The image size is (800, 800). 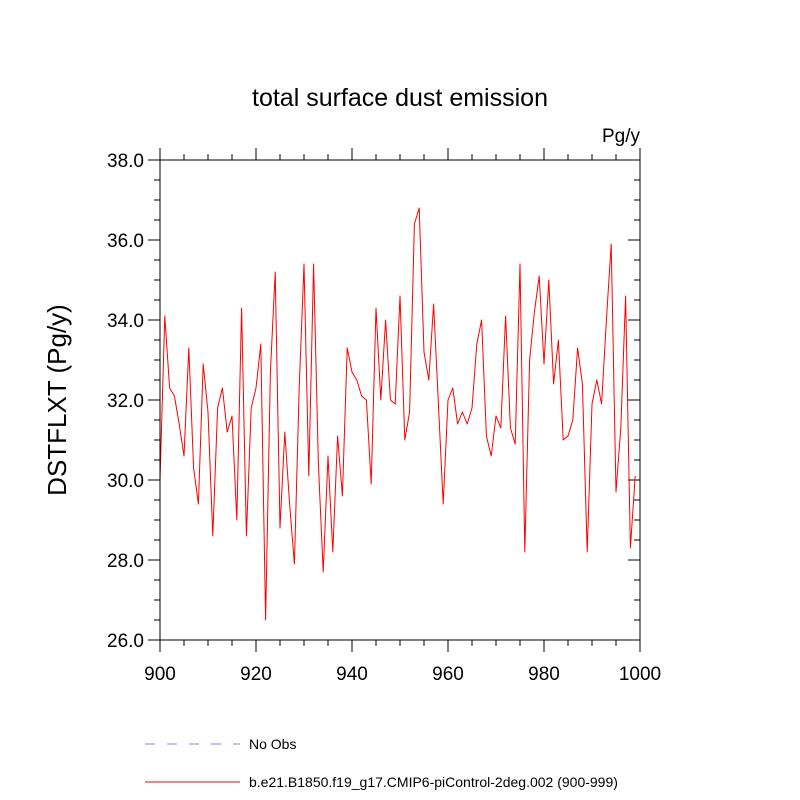 I want to click on y-tick-labels: 26.0 28.0 30.0 32.0 34.0 36.0 38.0, so click(x=125, y=401).